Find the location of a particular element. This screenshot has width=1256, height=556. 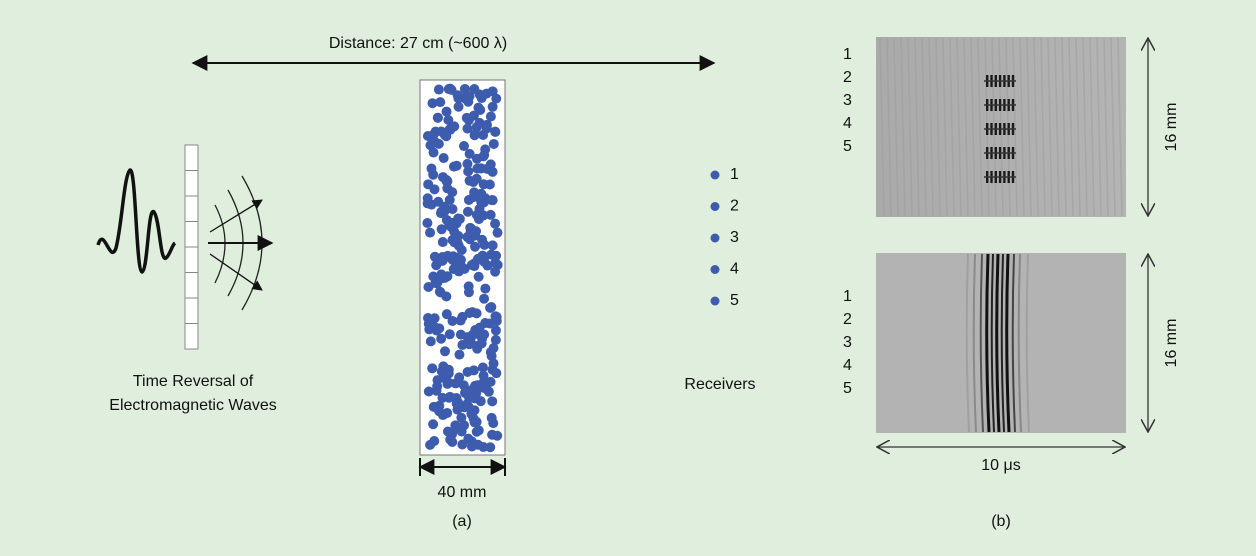

row-label: 3 is located at coordinates (847, 342).